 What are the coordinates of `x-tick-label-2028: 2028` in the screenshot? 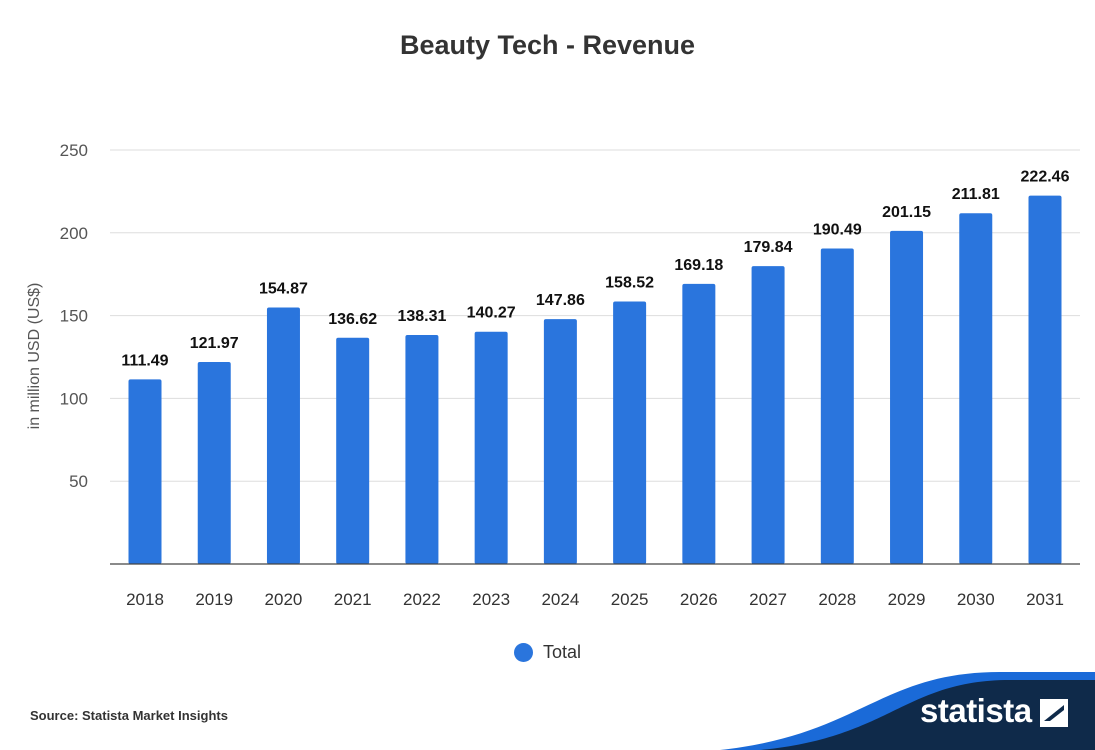 It's located at (837, 599).